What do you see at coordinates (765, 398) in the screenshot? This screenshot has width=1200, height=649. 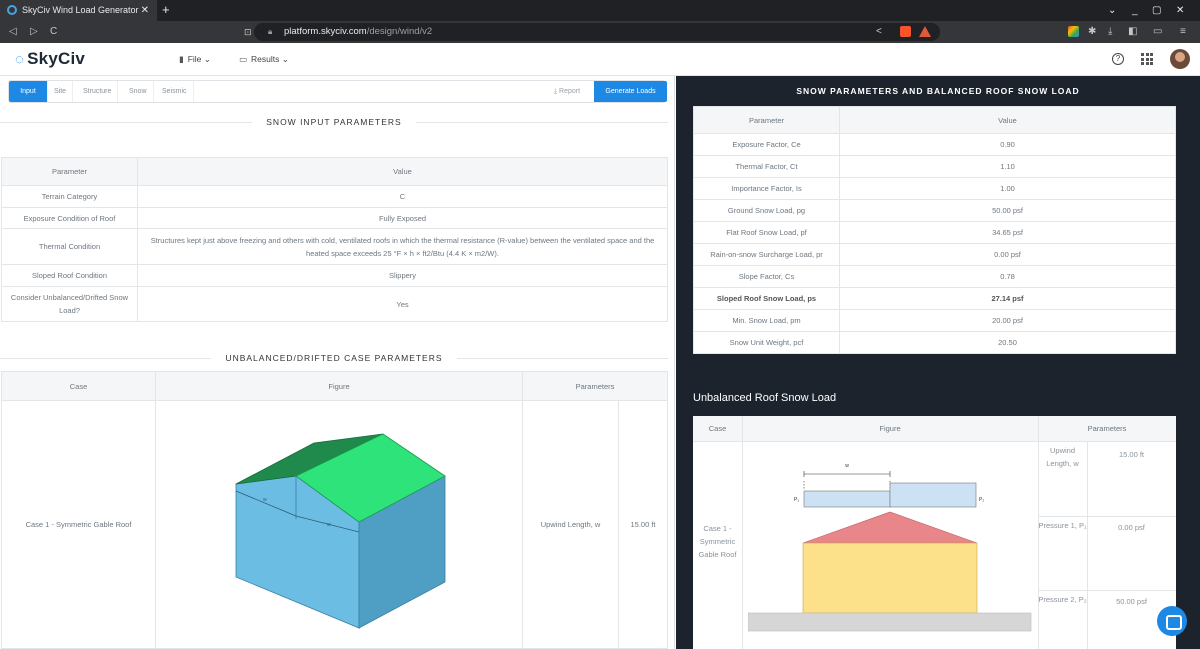 I see `unbalanced-roof-title: Unbalanced Roof Snow Load` at bounding box center [765, 398].